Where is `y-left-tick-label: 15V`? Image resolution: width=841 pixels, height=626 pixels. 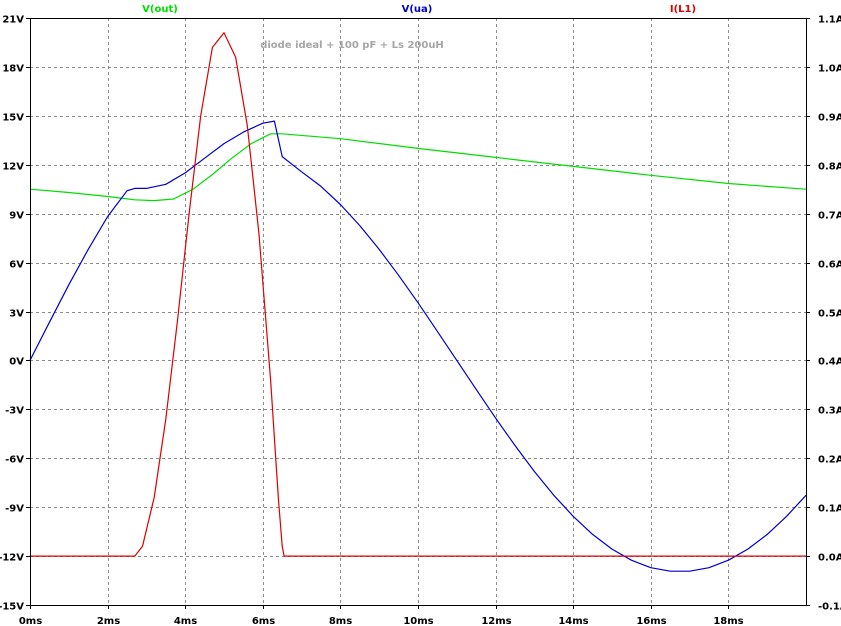 y-left-tick-label: 15V is located at coordinates (13, 118).